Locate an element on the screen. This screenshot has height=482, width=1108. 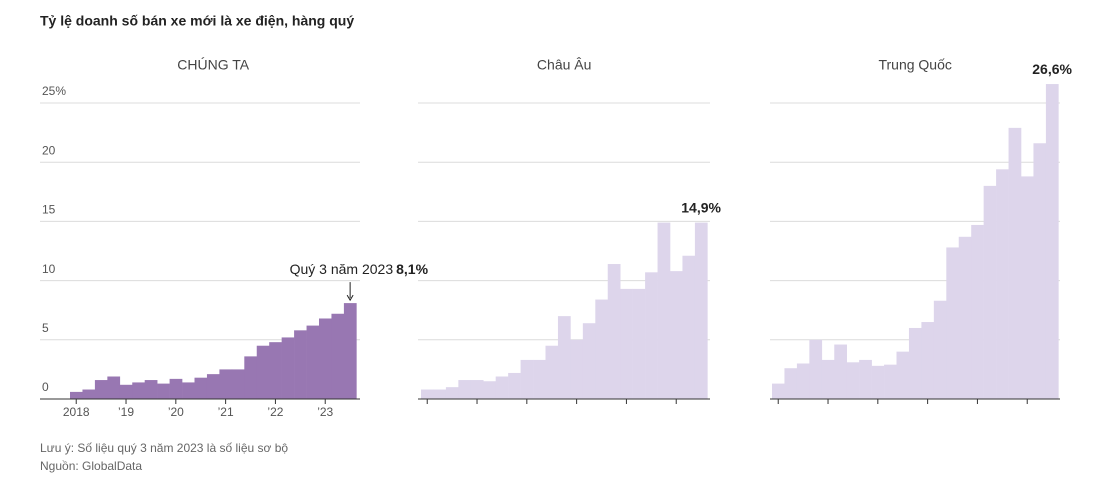
y-tick-label: 25% is located at coordinates (54, 91).